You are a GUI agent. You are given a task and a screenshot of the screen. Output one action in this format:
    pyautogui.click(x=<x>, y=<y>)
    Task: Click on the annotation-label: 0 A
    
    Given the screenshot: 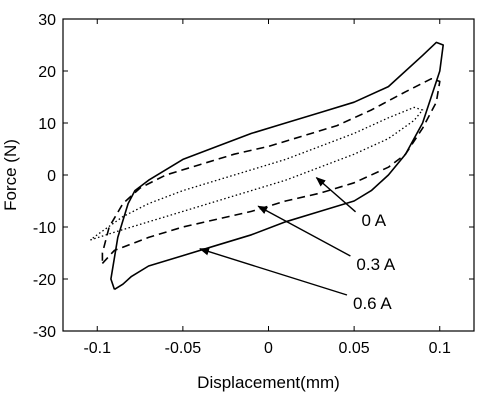 What is the action you would take?
    pyautogui.click(x=374, y=220)
    